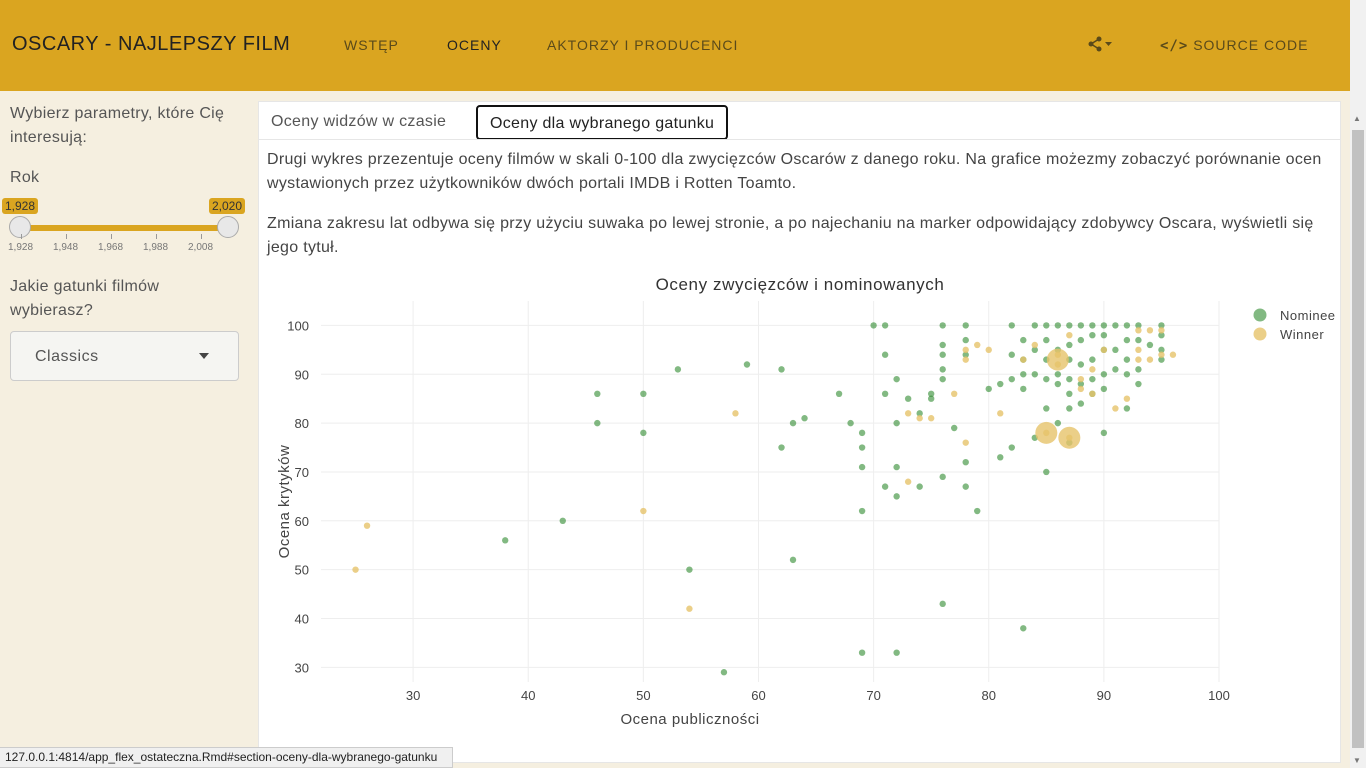 This screenshot has height=768, width=1366. Describe the element at coordinates (151, 44) in the screenshot. I see `app-title: OSCARY - NAJLEPSZY FILM` at that location.